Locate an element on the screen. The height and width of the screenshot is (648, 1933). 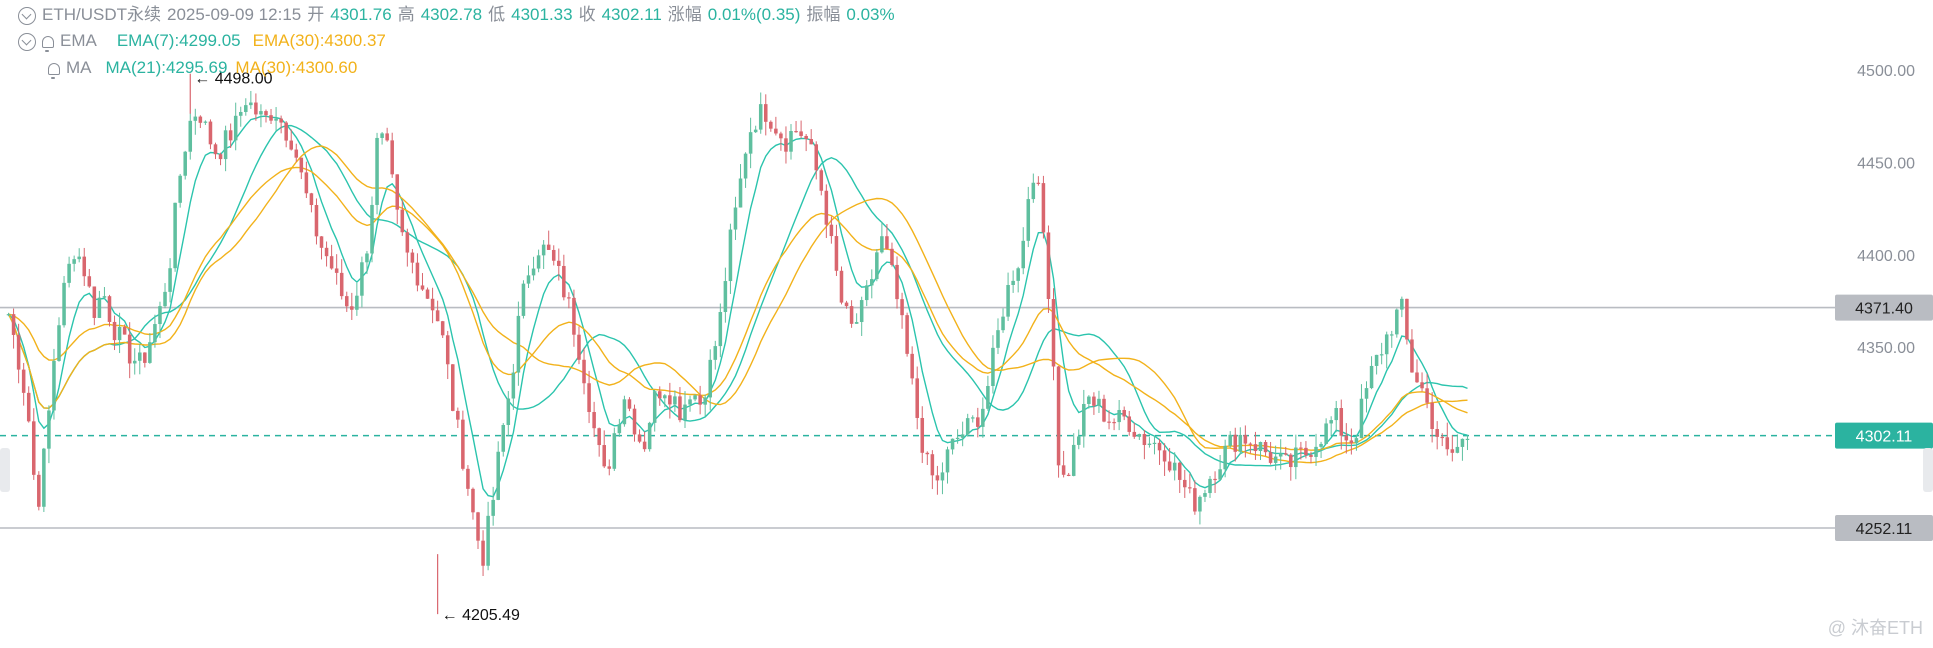
ma-row: MA MA(21):4295.69 MA(30):4300.60 is located at coordinates (205, 68).